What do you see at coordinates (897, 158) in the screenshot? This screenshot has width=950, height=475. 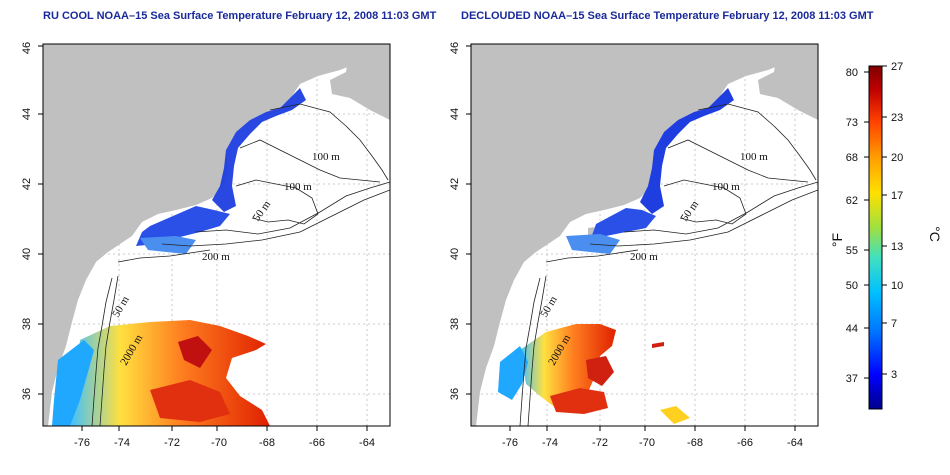 I see `colorbar-c-tick: 20` at bounding box center [897, 158].